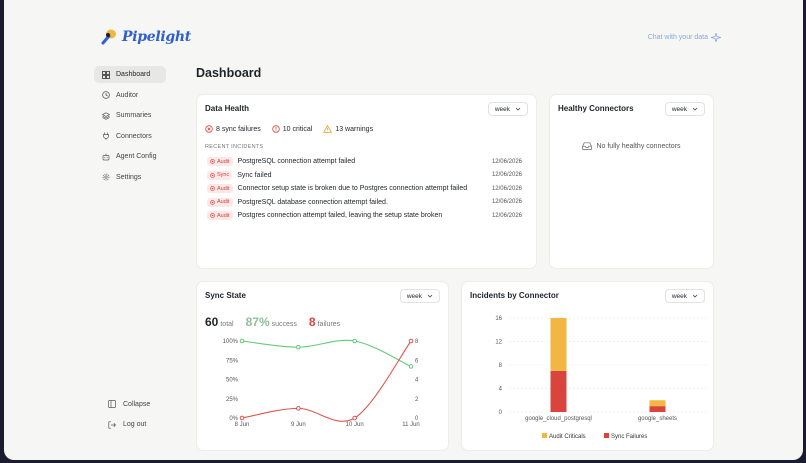 This screenshot has height=463, width=806. Describe the element at coordinates (134, 136) in the screenshot. I see `sidebar-item-label: Connectors` at that location.